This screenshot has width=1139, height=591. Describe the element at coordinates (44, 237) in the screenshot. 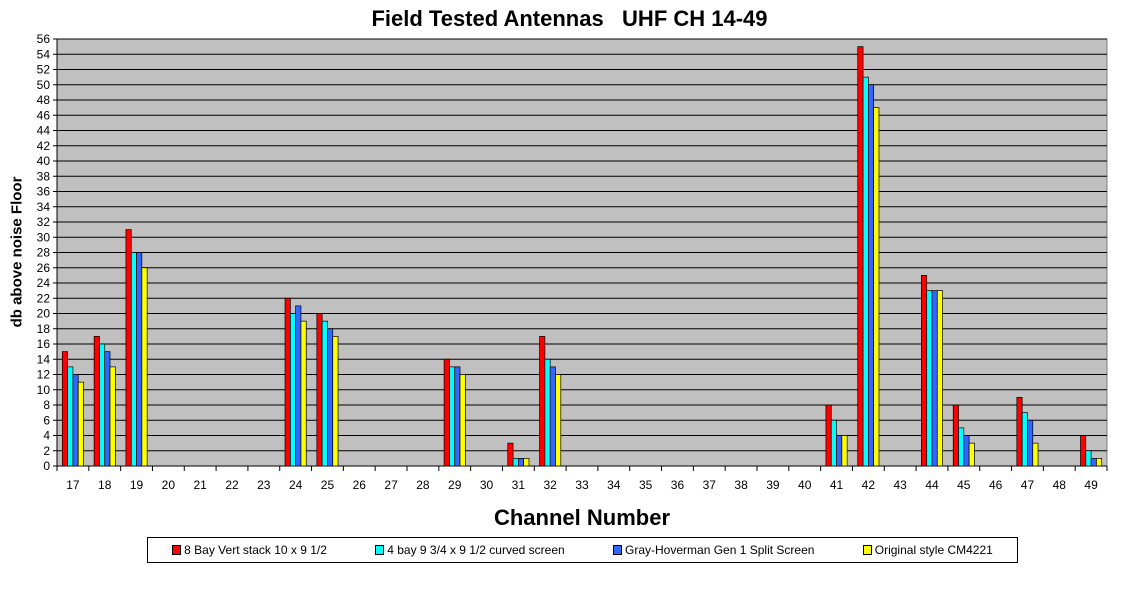

I see `y-tick-label: 30` at that location.